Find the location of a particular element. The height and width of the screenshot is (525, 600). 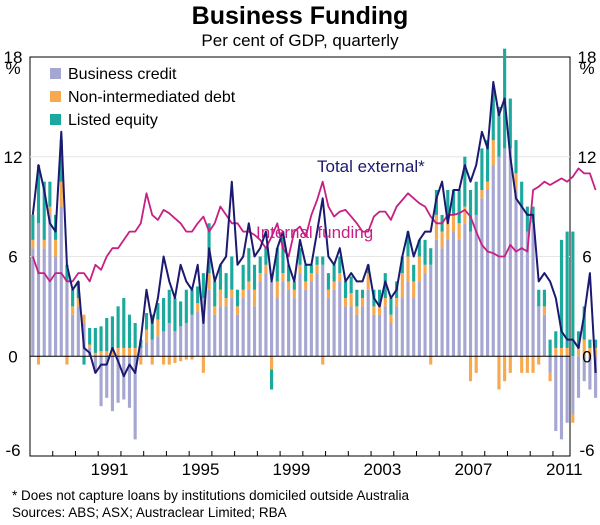

y-tick-left: 0 is located at coordinates (12, 356).